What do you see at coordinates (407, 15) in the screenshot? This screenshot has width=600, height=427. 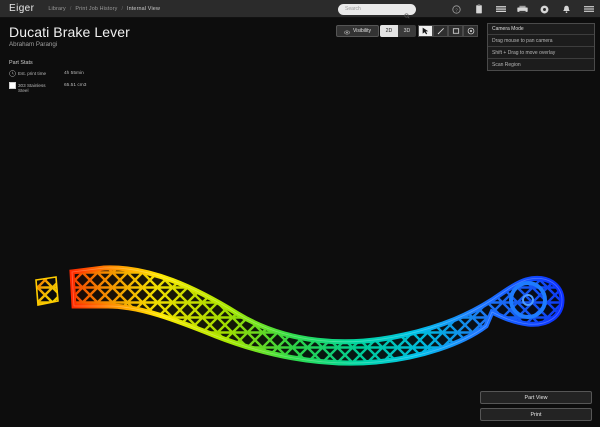 I see `search-icon` at bounding box center [407, 15].